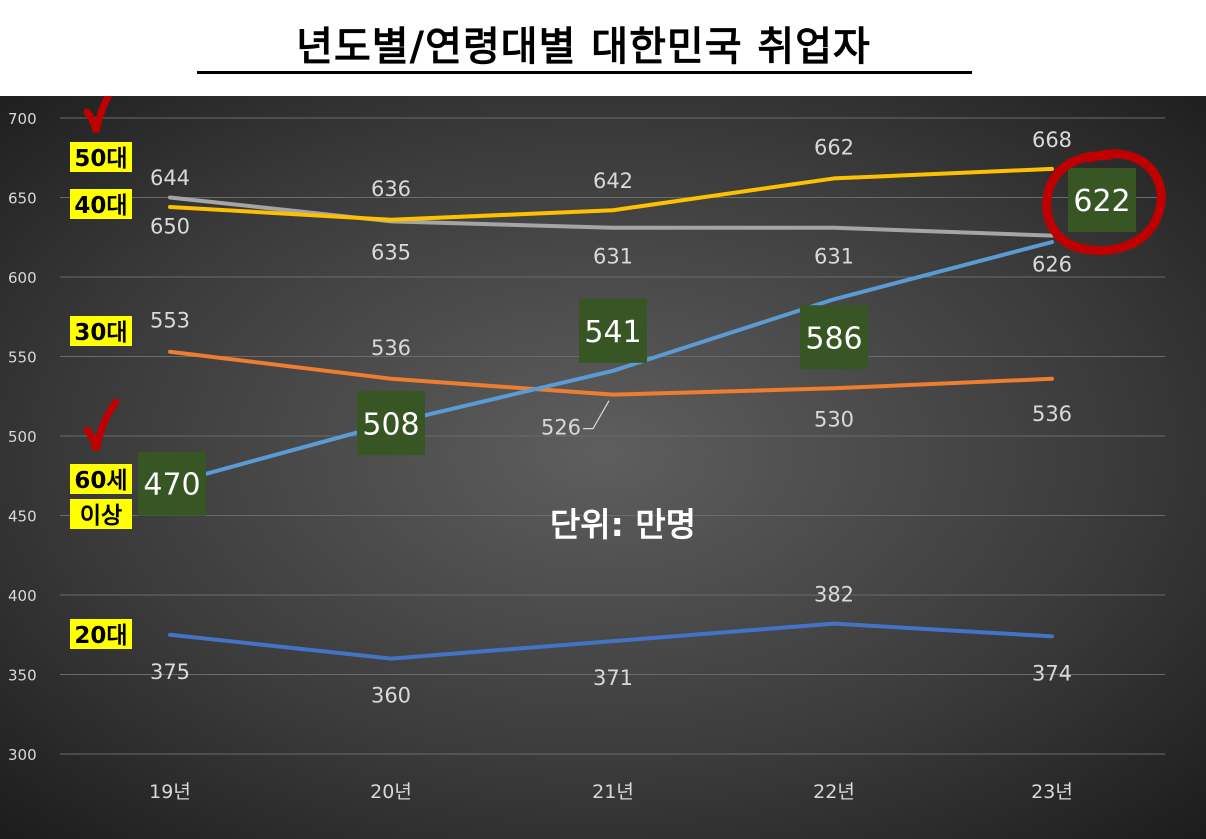 The width and height of the screenshot is (1206, 839). Describe the element at coordinates (1052, 673) in the screenshot. I see `data-label: 374` at that location.